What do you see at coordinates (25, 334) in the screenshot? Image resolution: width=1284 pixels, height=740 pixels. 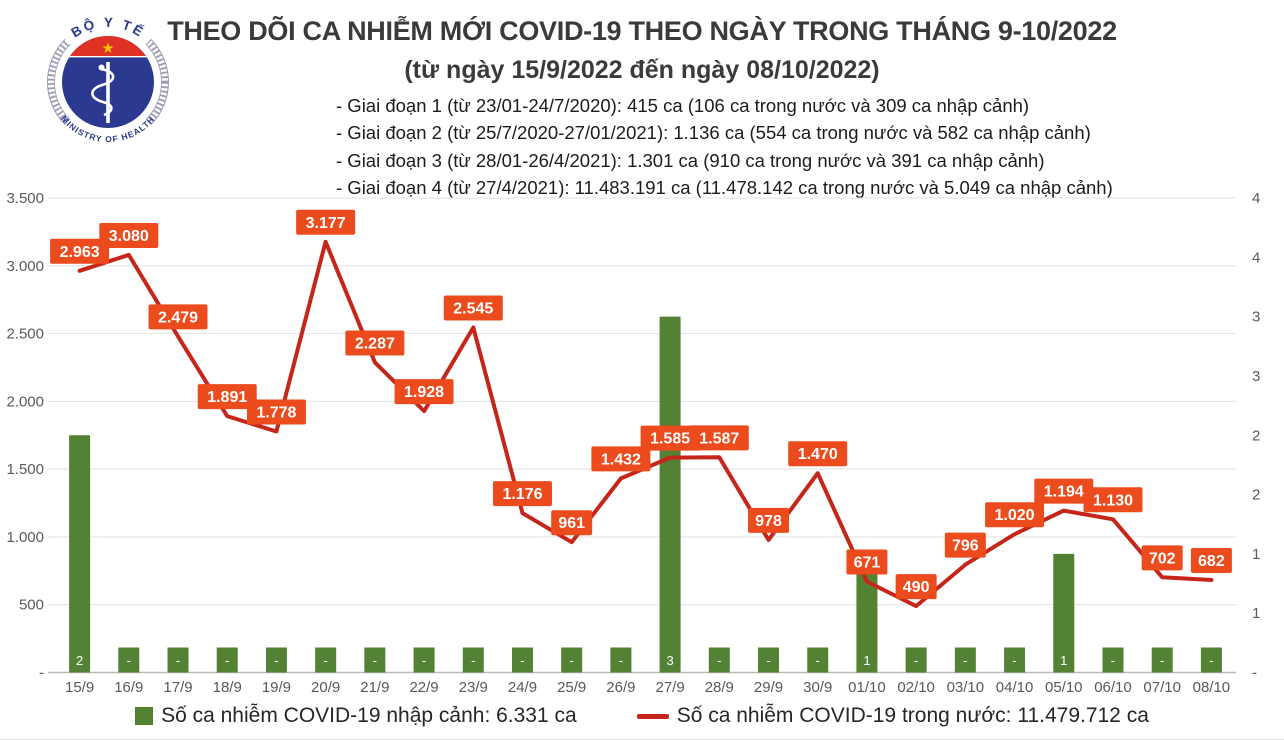 I see `left-axis-tick-label: 2.500` at bounding box center [25, 334].